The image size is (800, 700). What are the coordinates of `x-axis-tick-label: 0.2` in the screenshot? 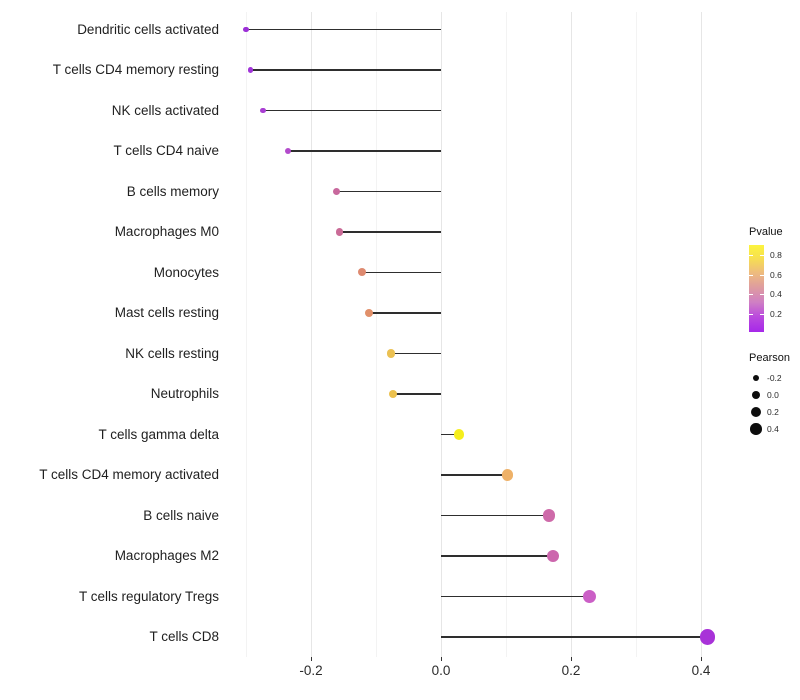 It's located at (571, 670).